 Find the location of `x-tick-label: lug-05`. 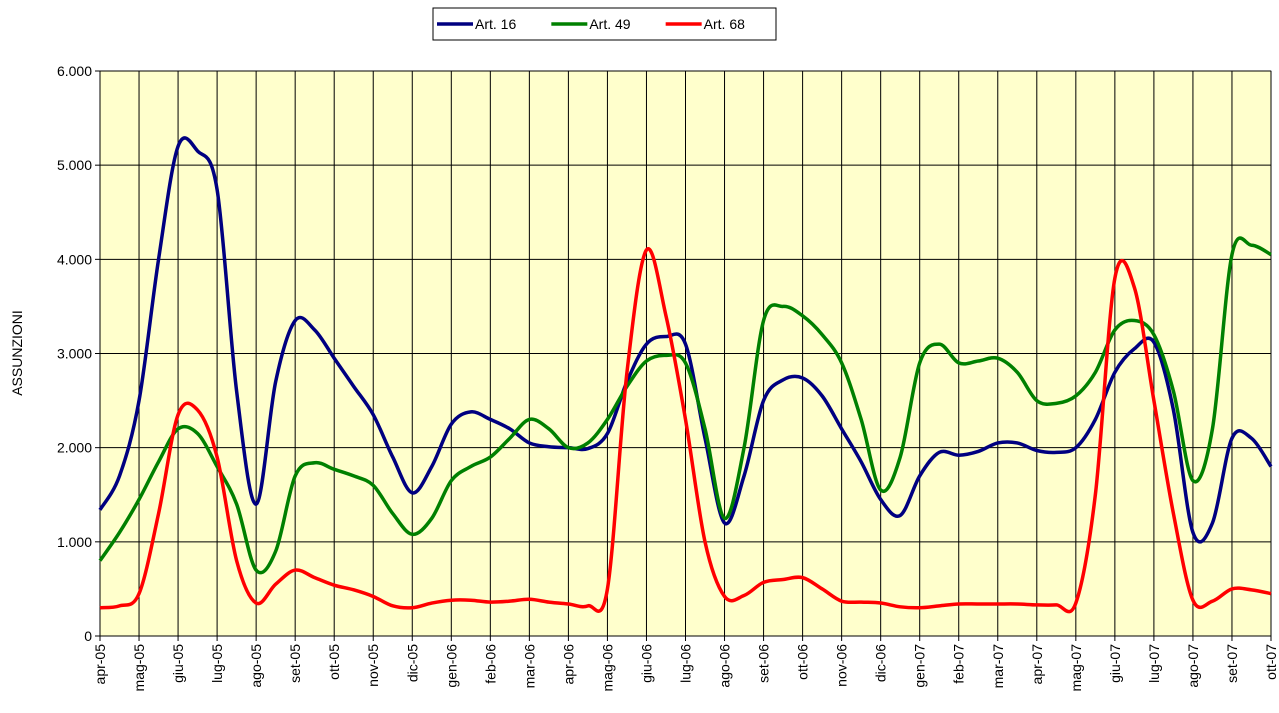

x-tick-label: lug-05 is located at coordinates (217, 663).